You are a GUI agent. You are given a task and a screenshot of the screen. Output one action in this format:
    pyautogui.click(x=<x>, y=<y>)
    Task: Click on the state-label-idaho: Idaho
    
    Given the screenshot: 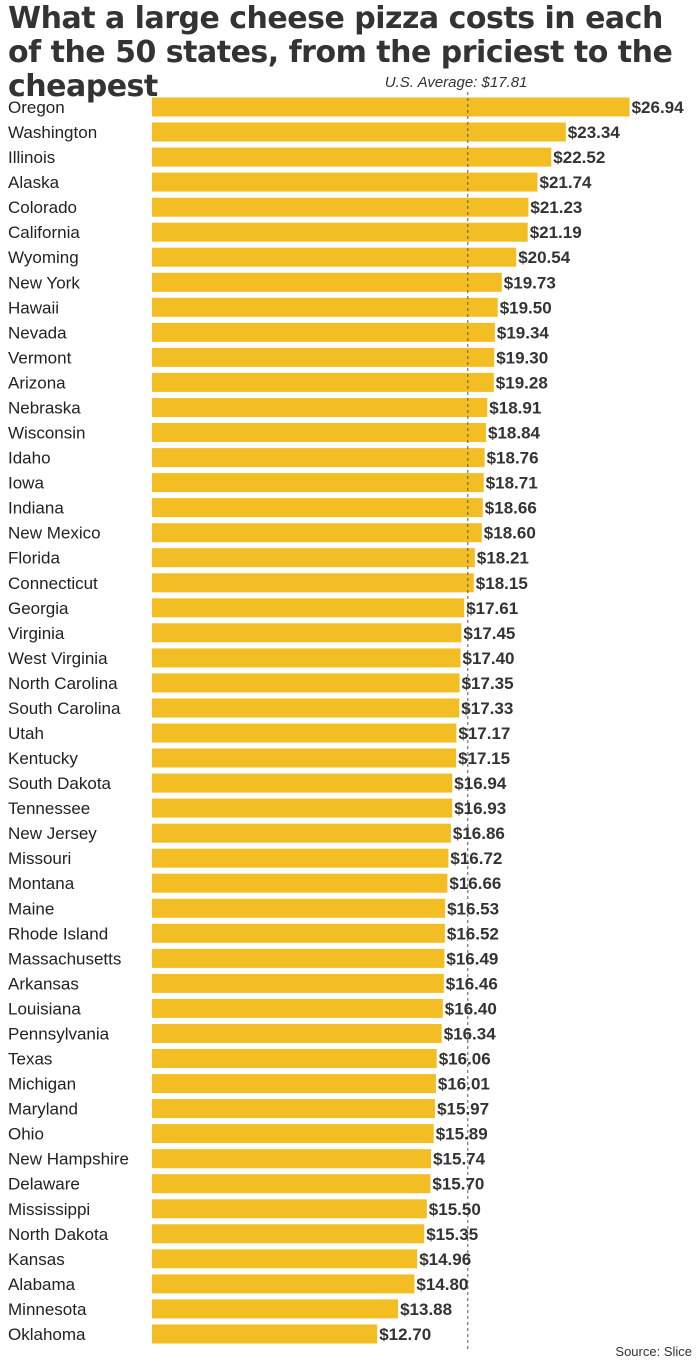 What is the action you would take?
    pyautogui.click(x=29, y=458)
    